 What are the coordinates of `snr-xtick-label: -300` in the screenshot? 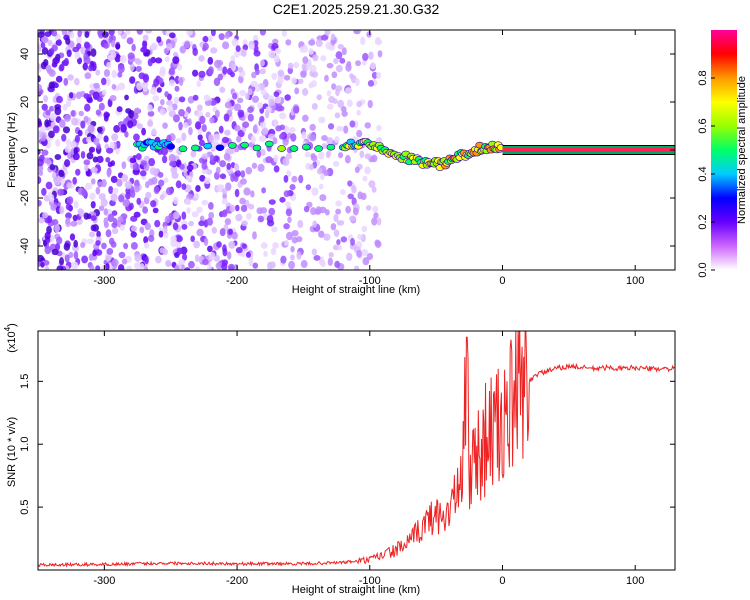 It's located at (104, 581).